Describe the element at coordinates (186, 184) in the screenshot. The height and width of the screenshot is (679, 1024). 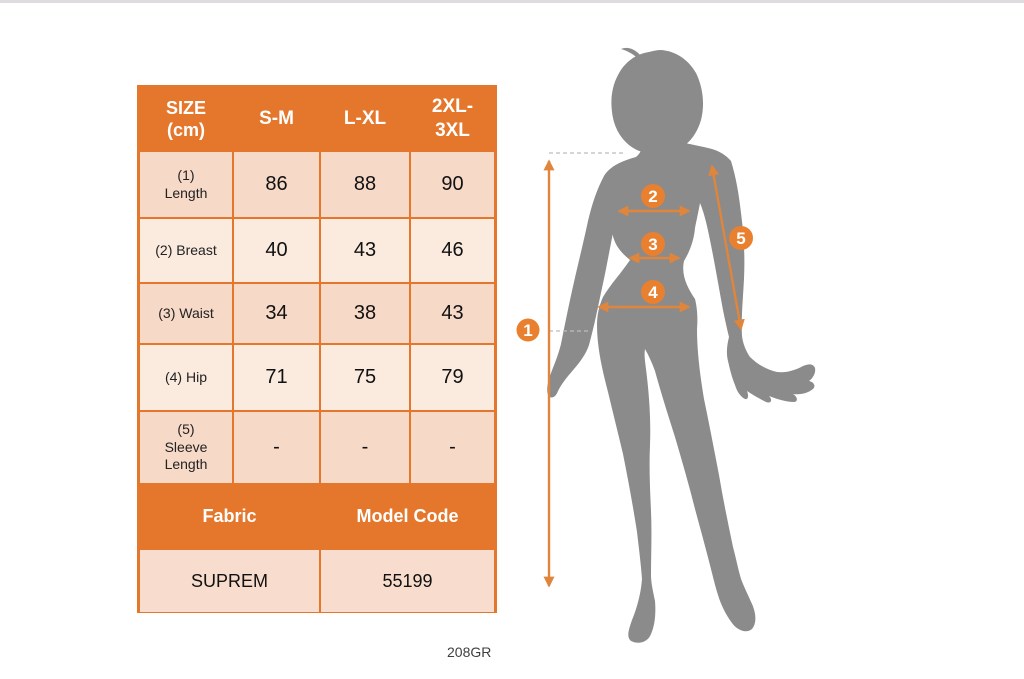
I see `row-label-length: (1) Length` at that location.